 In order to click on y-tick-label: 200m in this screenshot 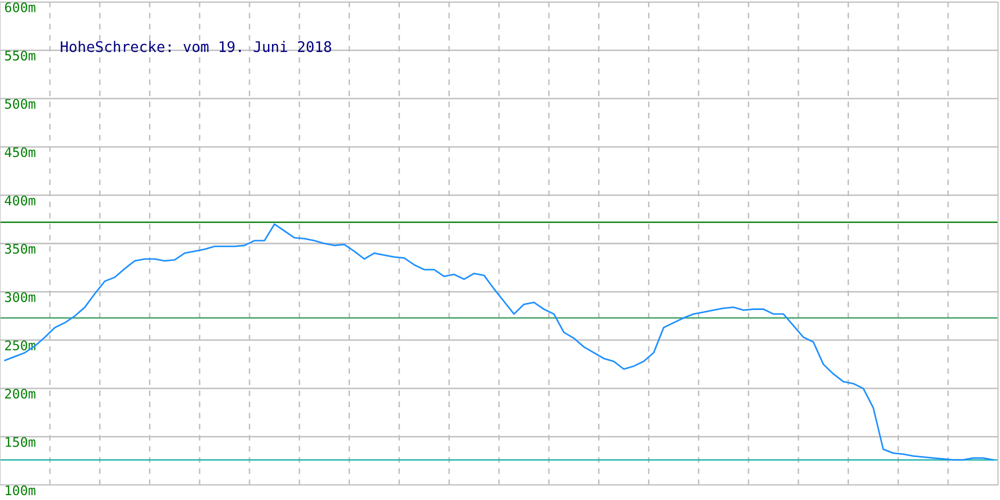, I will do `click(20, 393)`.